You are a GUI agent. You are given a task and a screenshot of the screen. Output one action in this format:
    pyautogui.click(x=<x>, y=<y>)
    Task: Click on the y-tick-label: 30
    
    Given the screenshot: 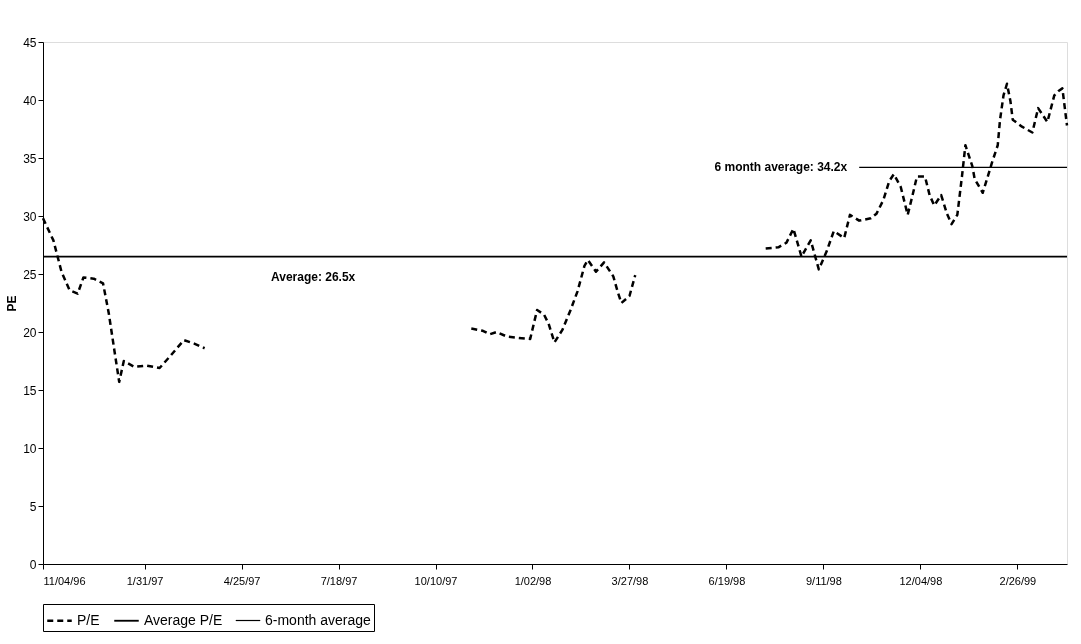 What is the action you would take?
    pyautogui.click(x=30, y=216)
    